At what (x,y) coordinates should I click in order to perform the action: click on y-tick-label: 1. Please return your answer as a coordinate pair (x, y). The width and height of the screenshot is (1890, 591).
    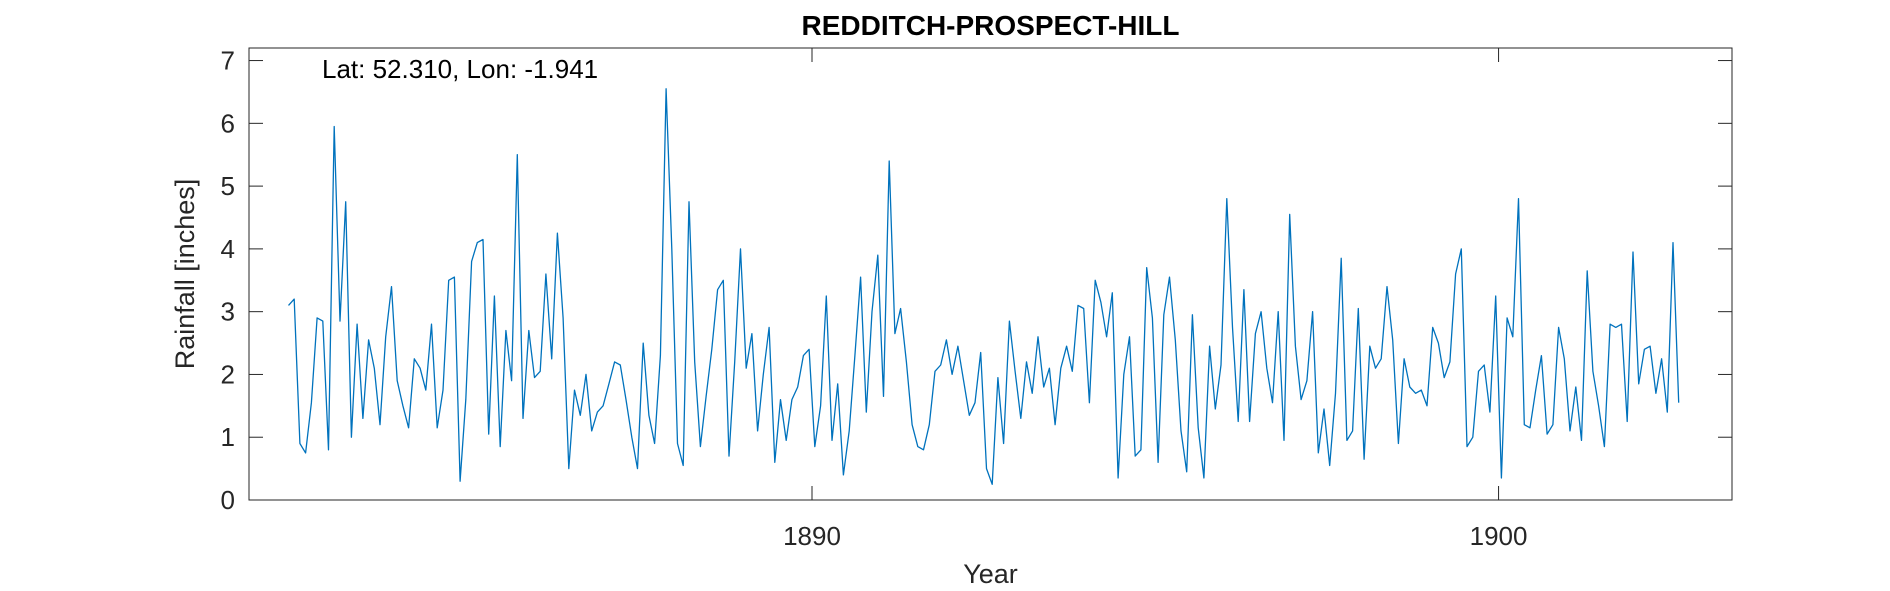
    Looking at the image, I should click on (228, 437).